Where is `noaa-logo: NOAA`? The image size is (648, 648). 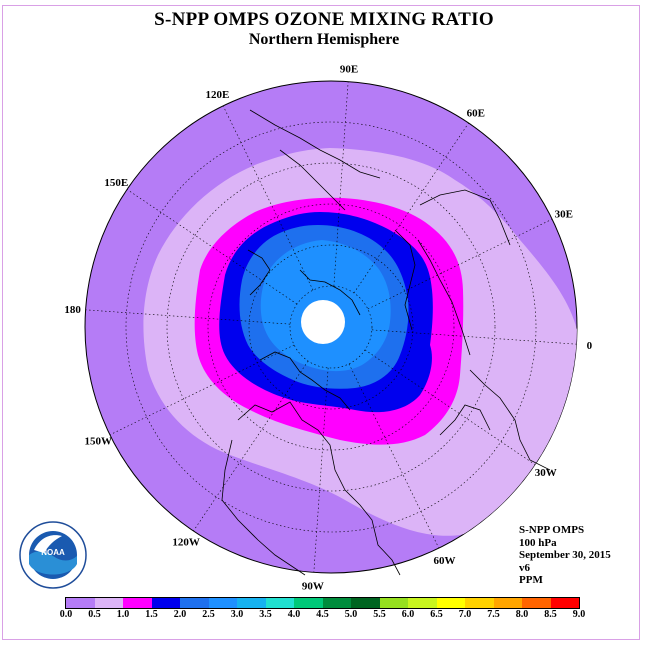
noaa-logo: NOAA is located at coordinates (53, 555).